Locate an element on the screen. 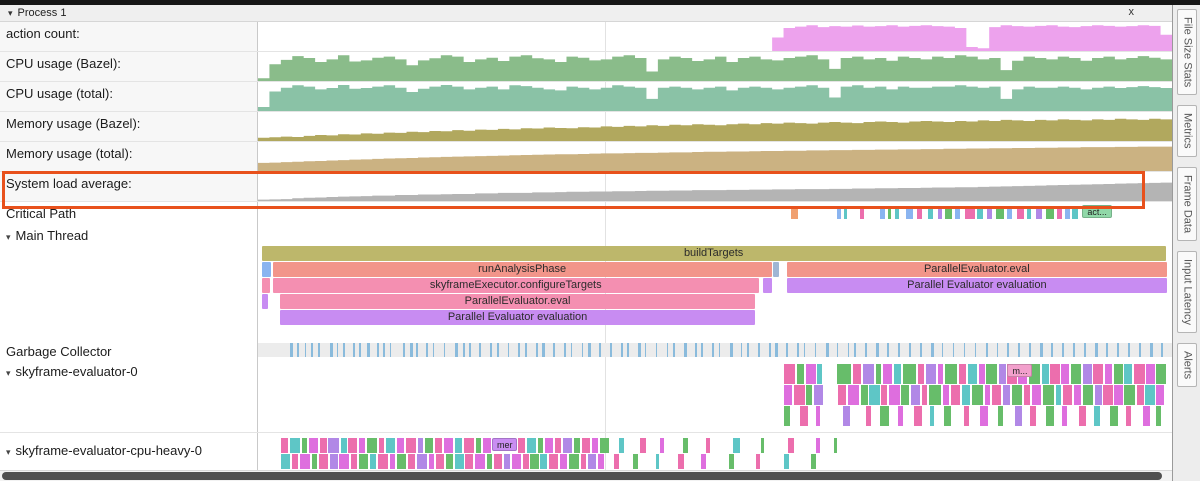  slice is located at coordinates (266, 269).